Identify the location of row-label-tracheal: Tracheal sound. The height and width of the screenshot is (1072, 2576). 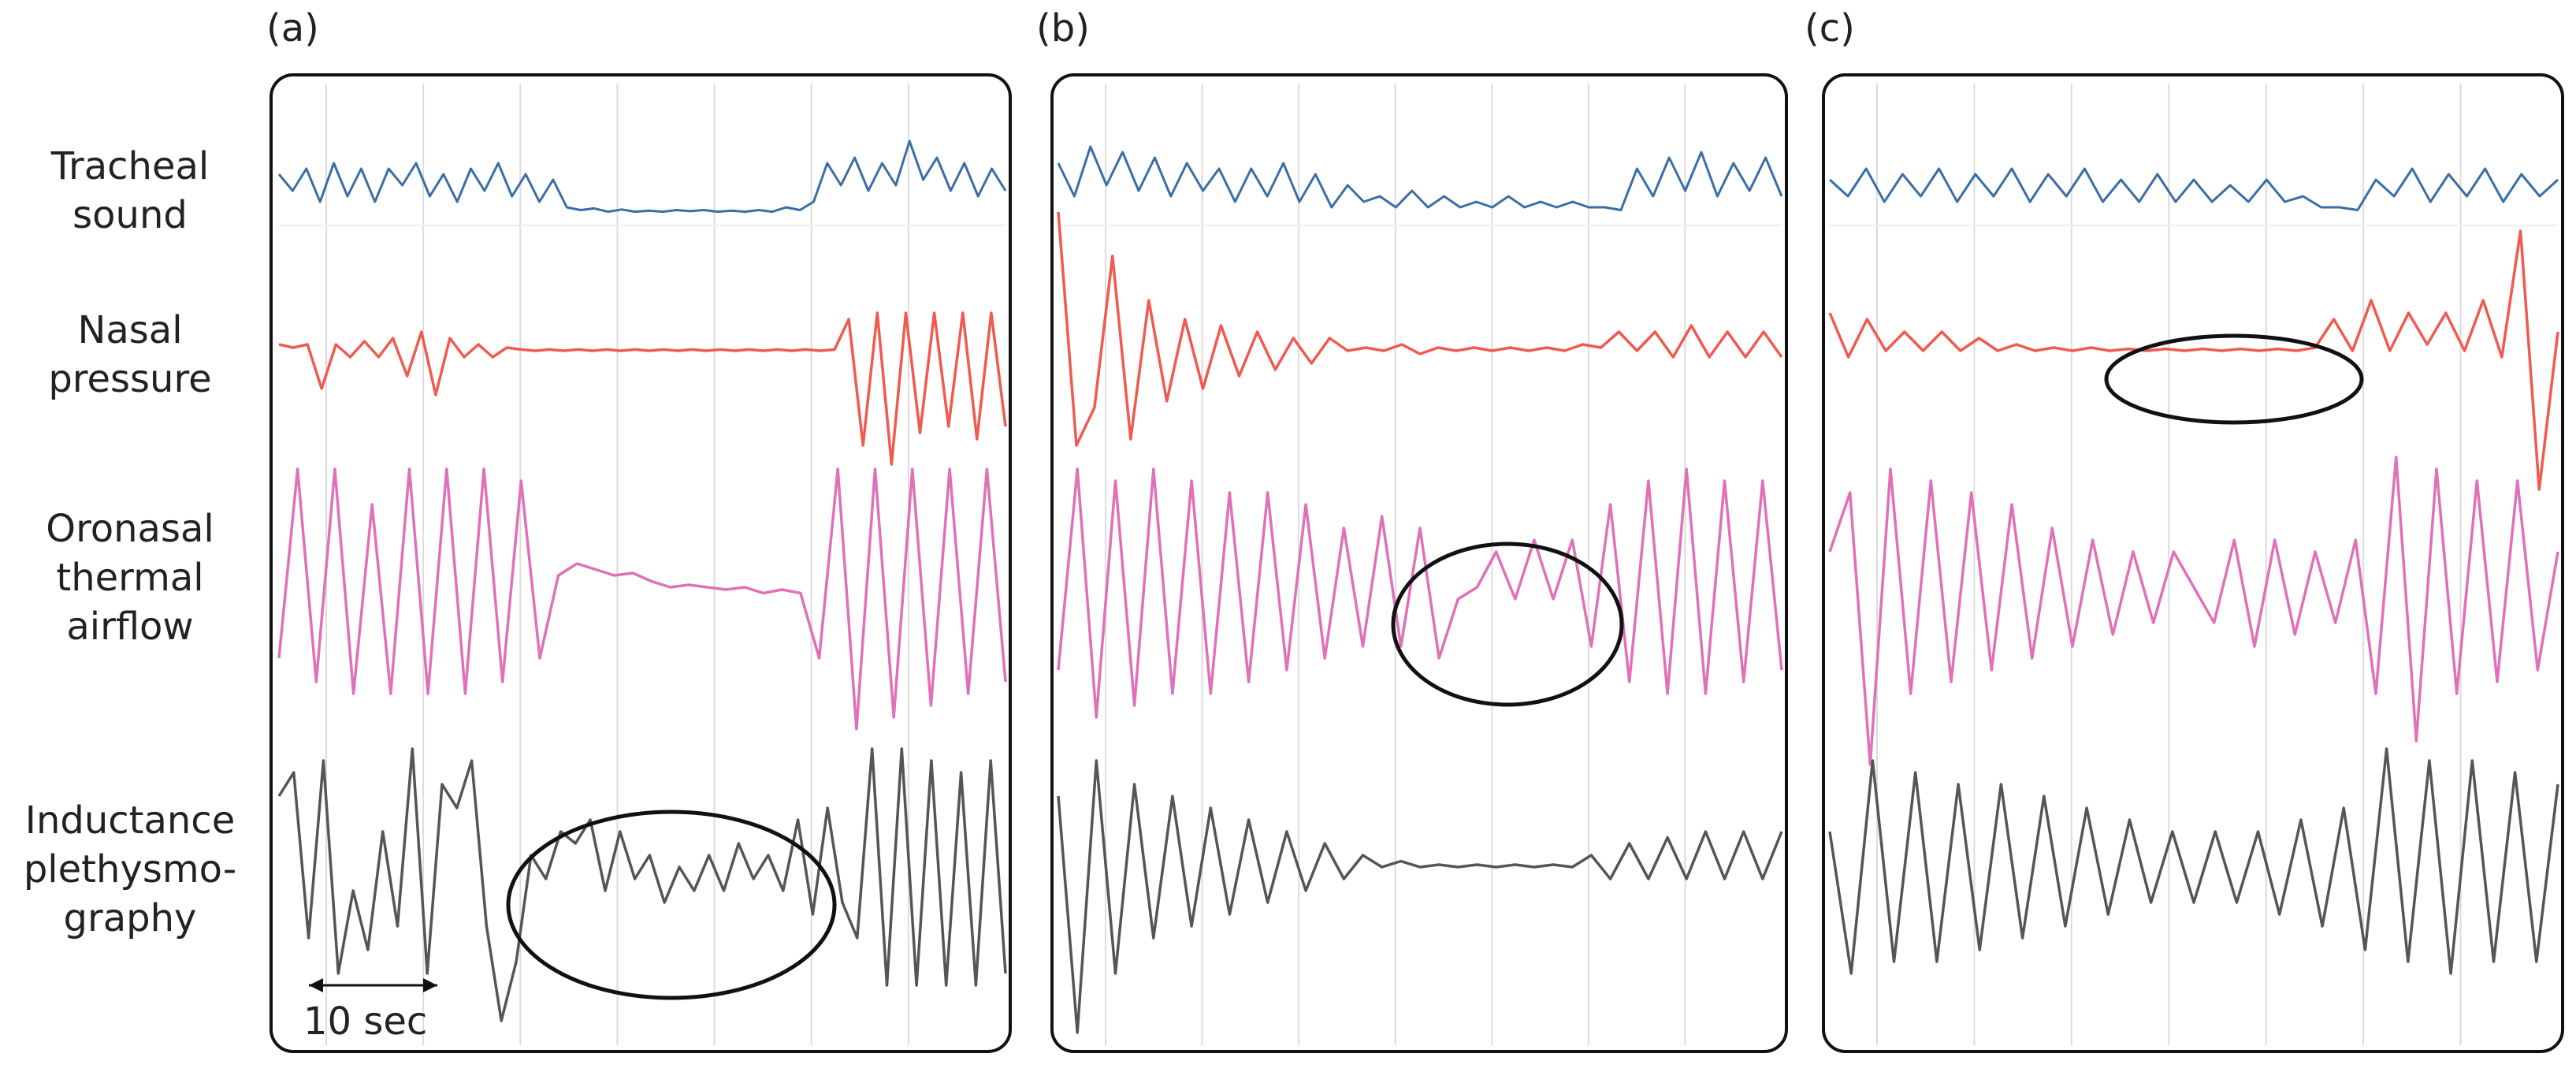
(130, 191).